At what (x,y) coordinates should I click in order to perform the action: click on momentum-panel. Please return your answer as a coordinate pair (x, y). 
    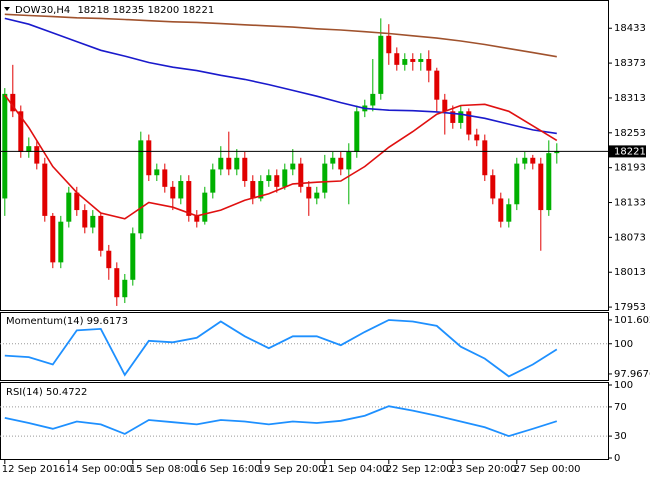
    Looking at the image, I should click on (304, 346).